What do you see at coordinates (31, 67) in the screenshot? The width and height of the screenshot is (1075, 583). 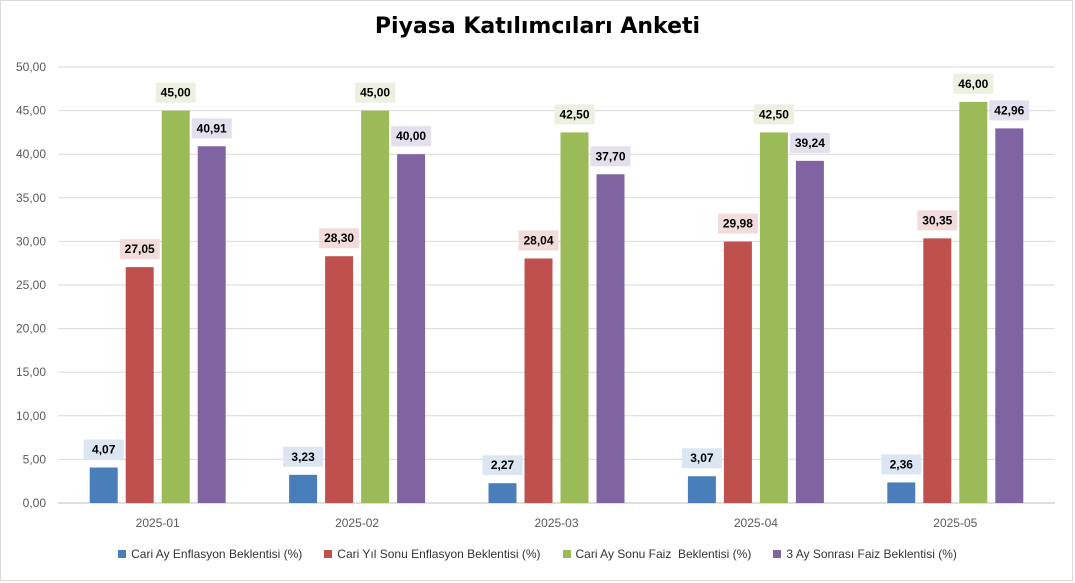 I see `y-tick-label: 50,00` at bounding box center [31, 67].